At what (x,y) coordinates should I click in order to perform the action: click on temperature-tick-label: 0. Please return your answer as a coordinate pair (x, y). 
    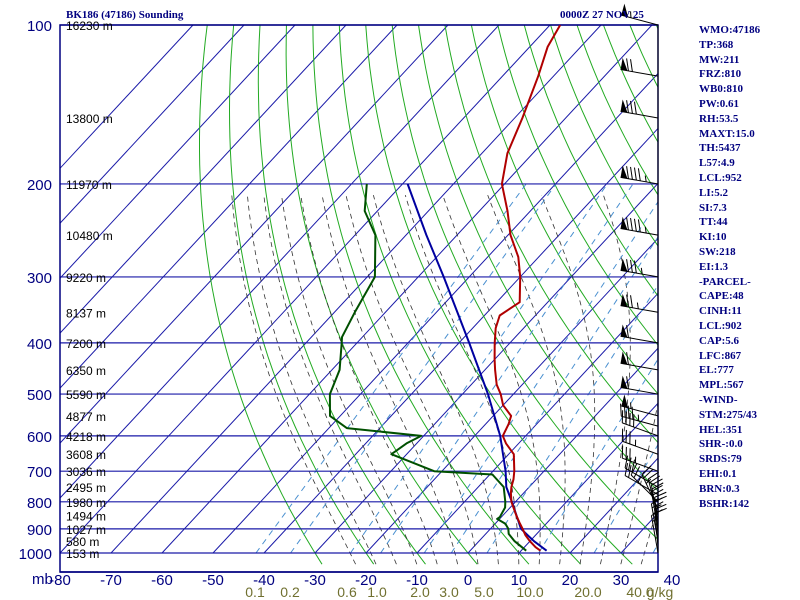
    Looking at the image, I should click on (468, 580).